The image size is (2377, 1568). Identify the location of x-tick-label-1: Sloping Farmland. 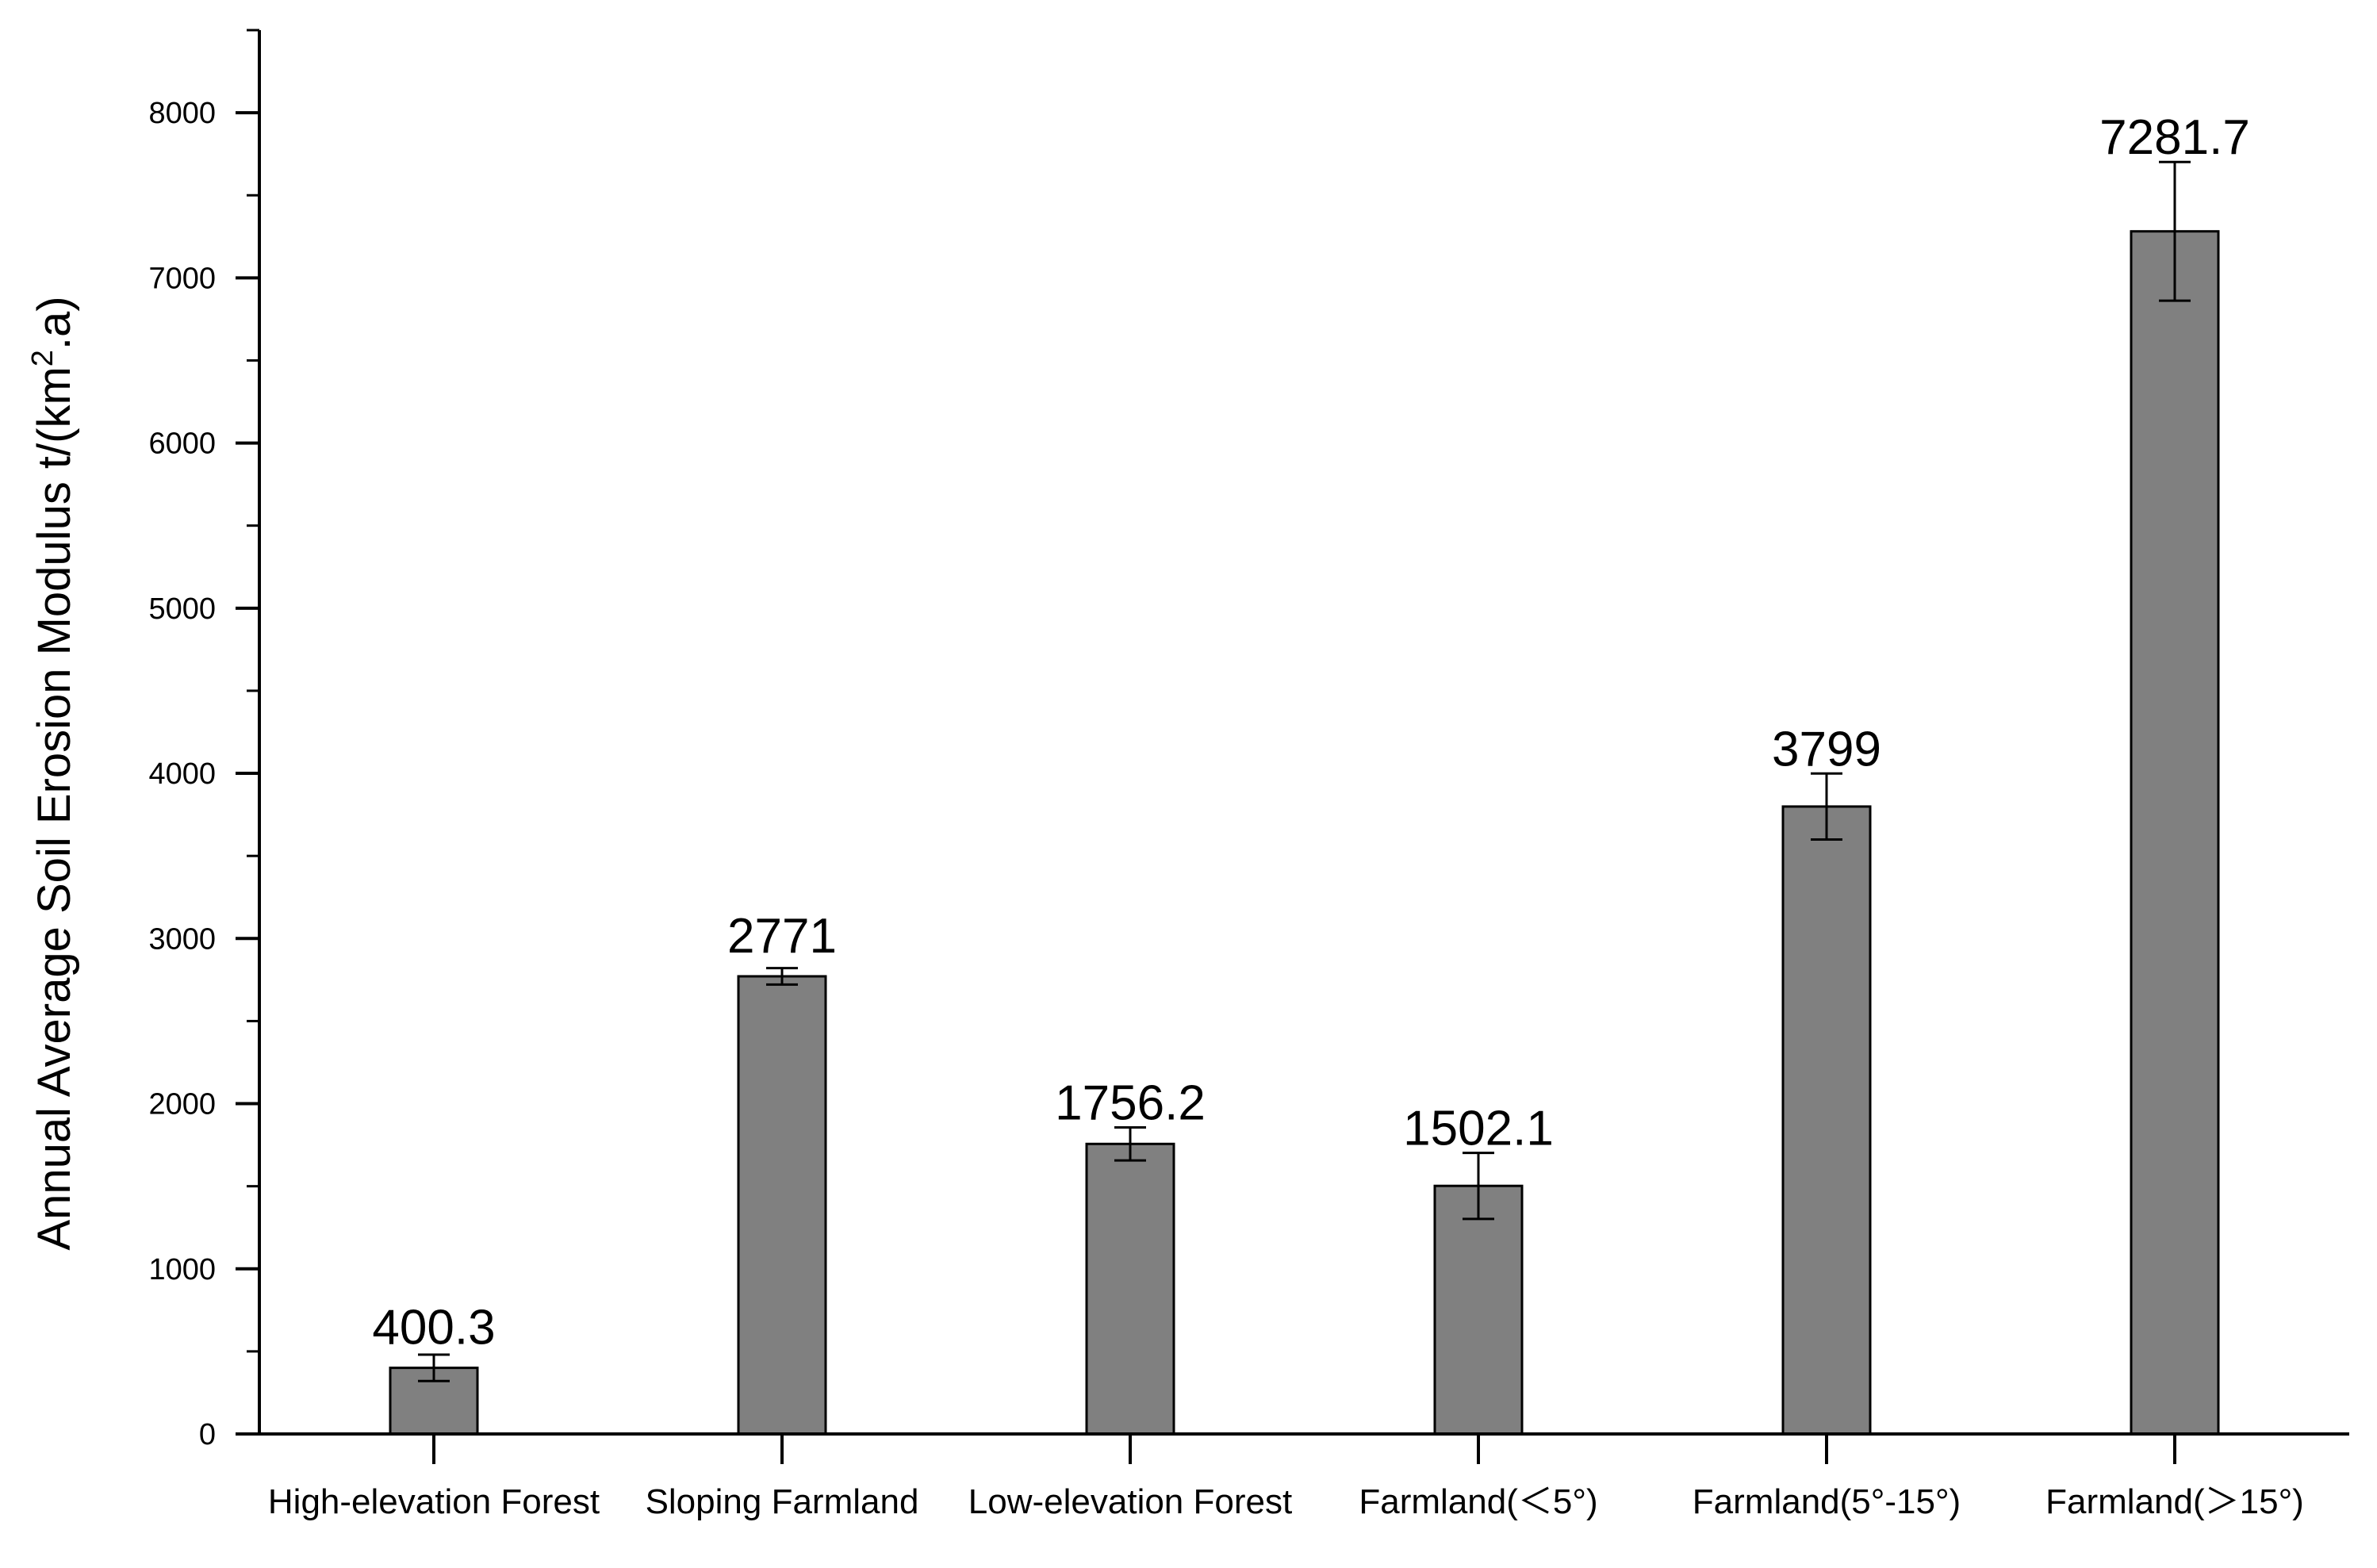
(782, 1501).